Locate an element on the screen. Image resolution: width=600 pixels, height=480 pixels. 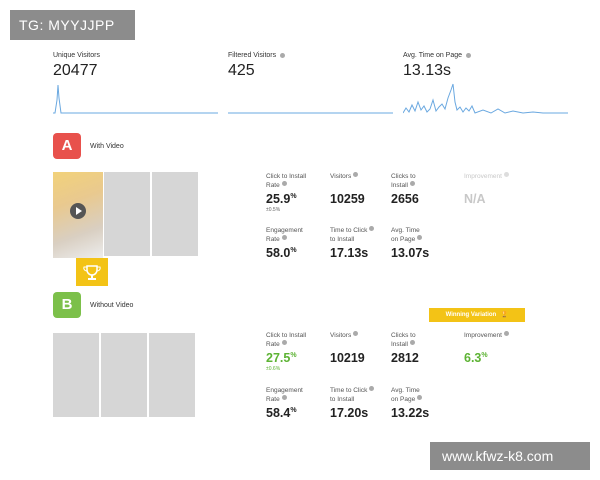
kpi-filtered-visitors: Filtered Visitors 425 is located at coordinates (310, 66).